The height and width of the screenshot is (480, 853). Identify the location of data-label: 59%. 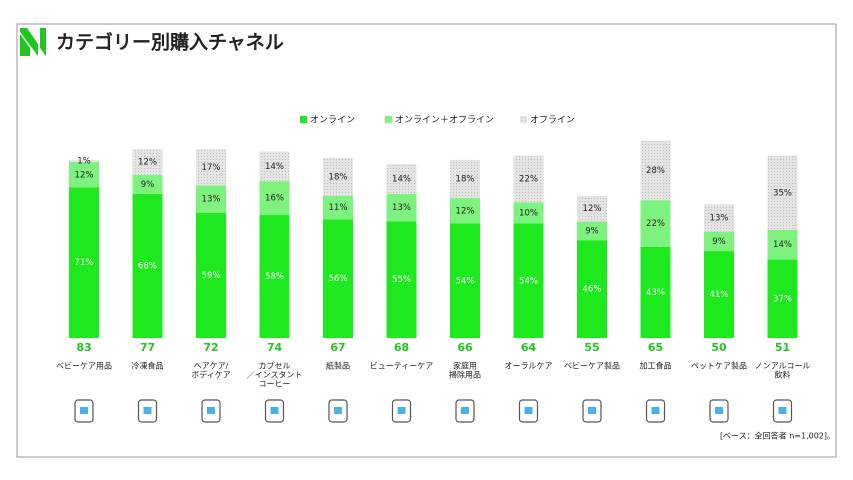
(211, 276).